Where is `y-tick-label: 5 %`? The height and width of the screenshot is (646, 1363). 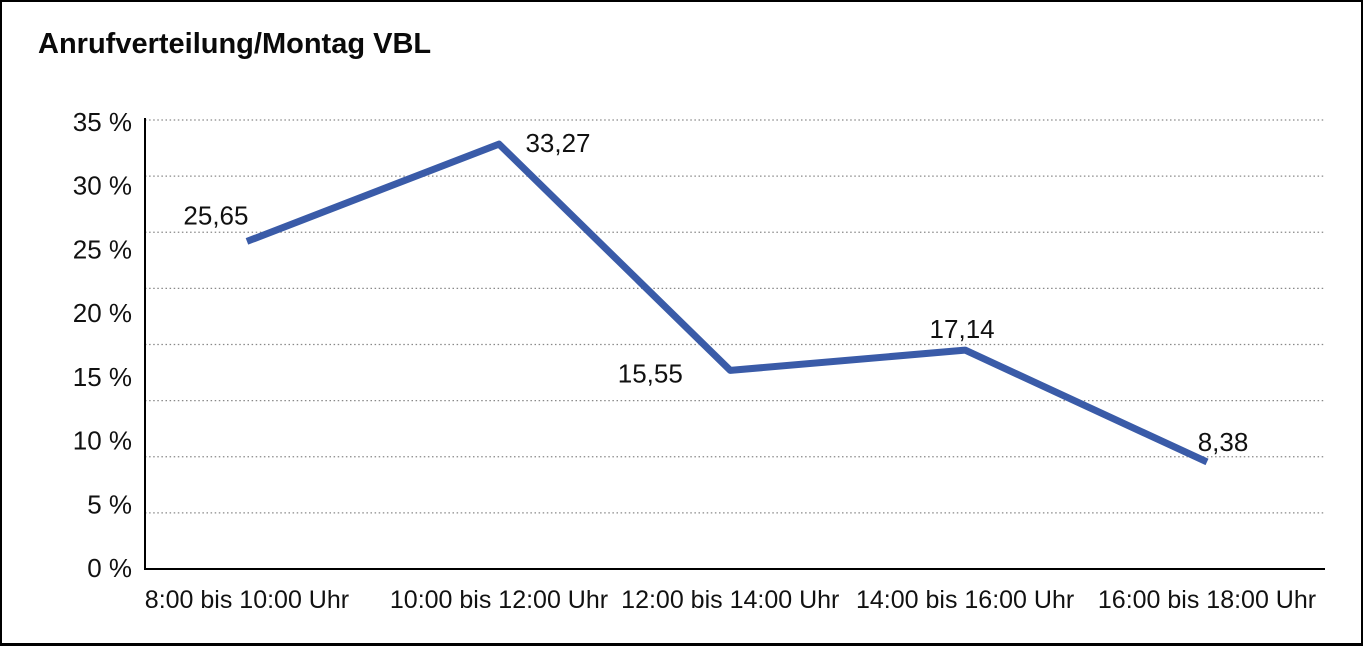 y-tick-label: 5 % is located at coordinates (109, 504).